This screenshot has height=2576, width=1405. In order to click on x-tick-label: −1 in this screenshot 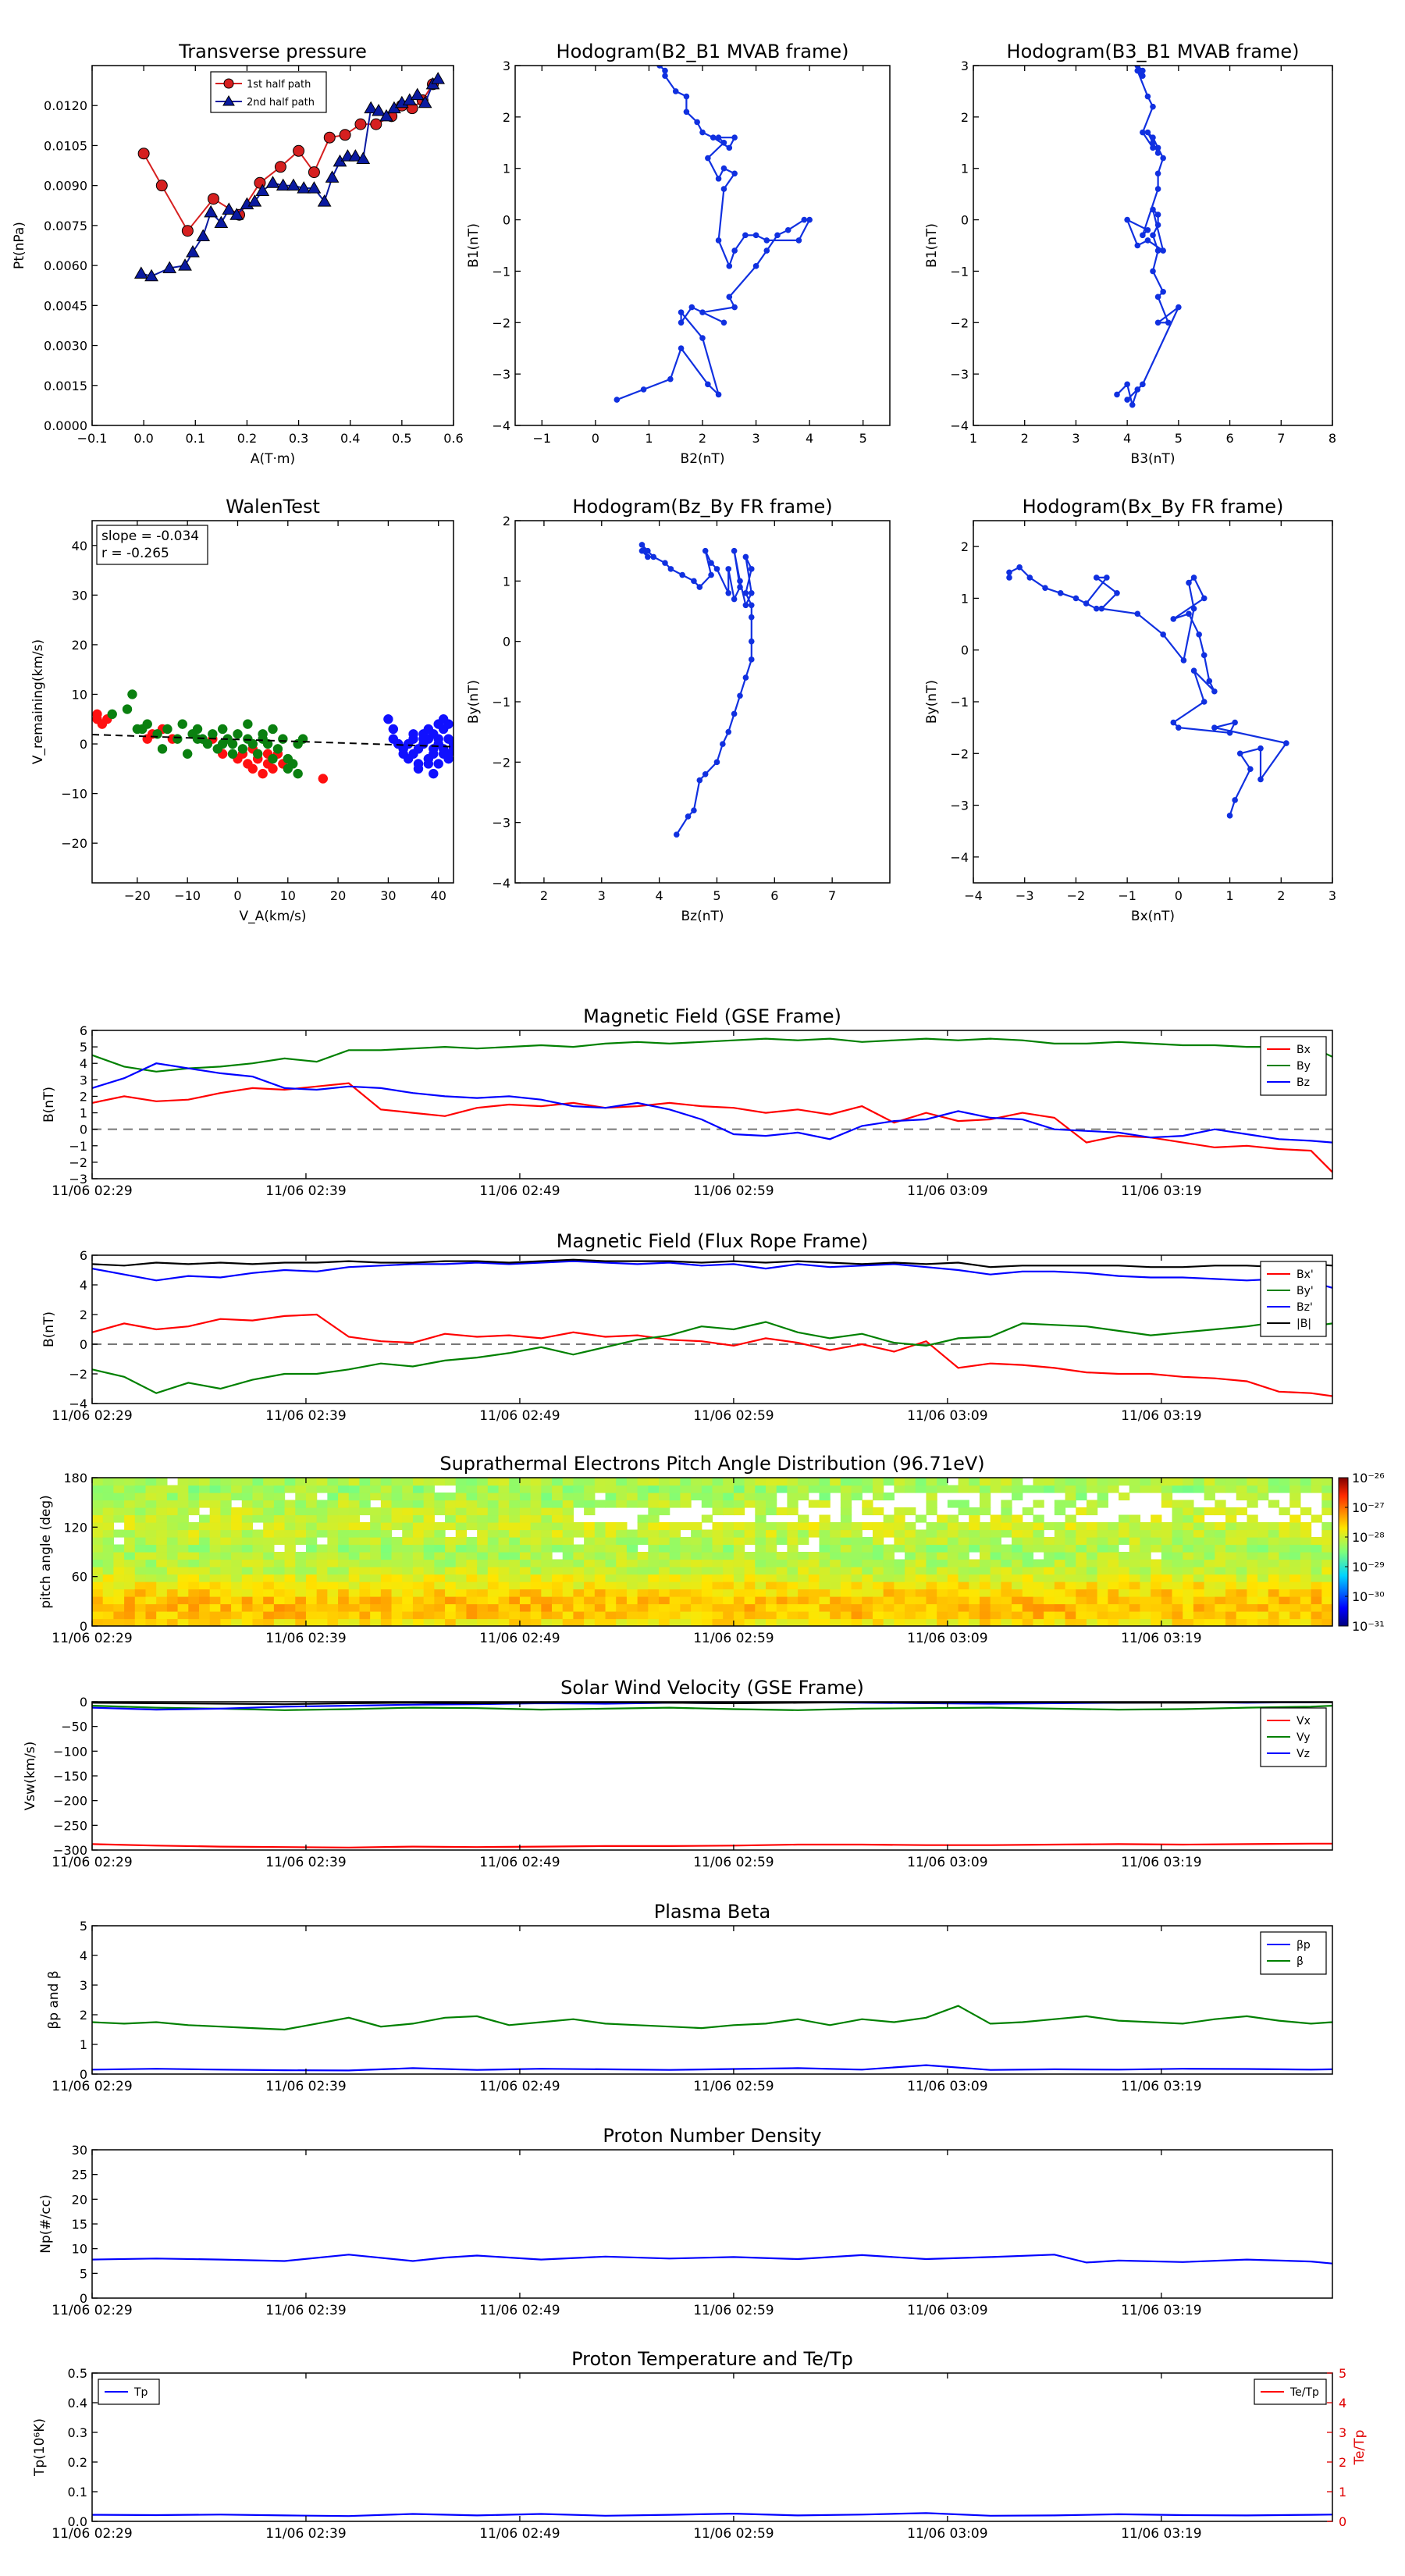, I will do `click(1127, 895)`.